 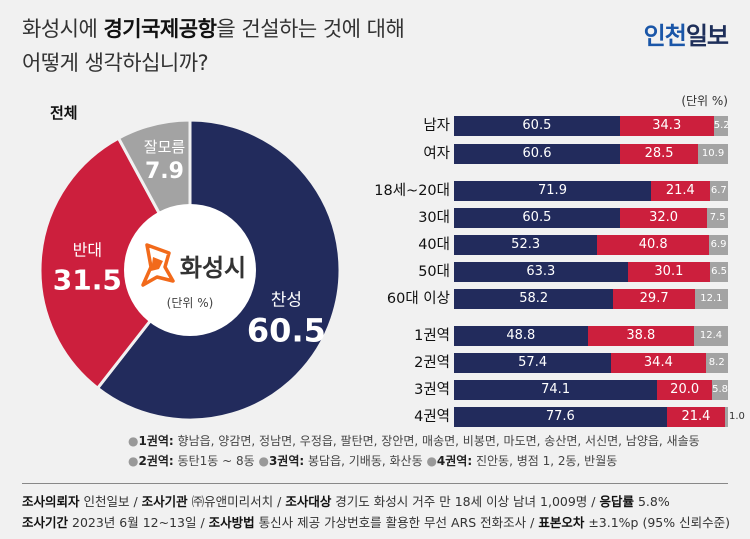 What do you see at coordinates (526, 245) in the screenshot?
I see `bar-segment-1: 52.3` at bounding box center [526, 245].